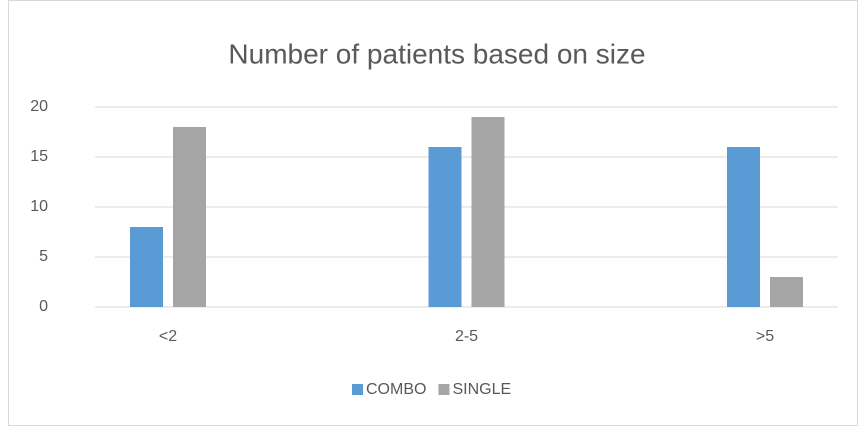 This screenshot has width=858, height=427. What do you see at coordinates (466, 336) in the screenshot?
I see `x-tick-label: 2-5` at bounding box center [466, 336].